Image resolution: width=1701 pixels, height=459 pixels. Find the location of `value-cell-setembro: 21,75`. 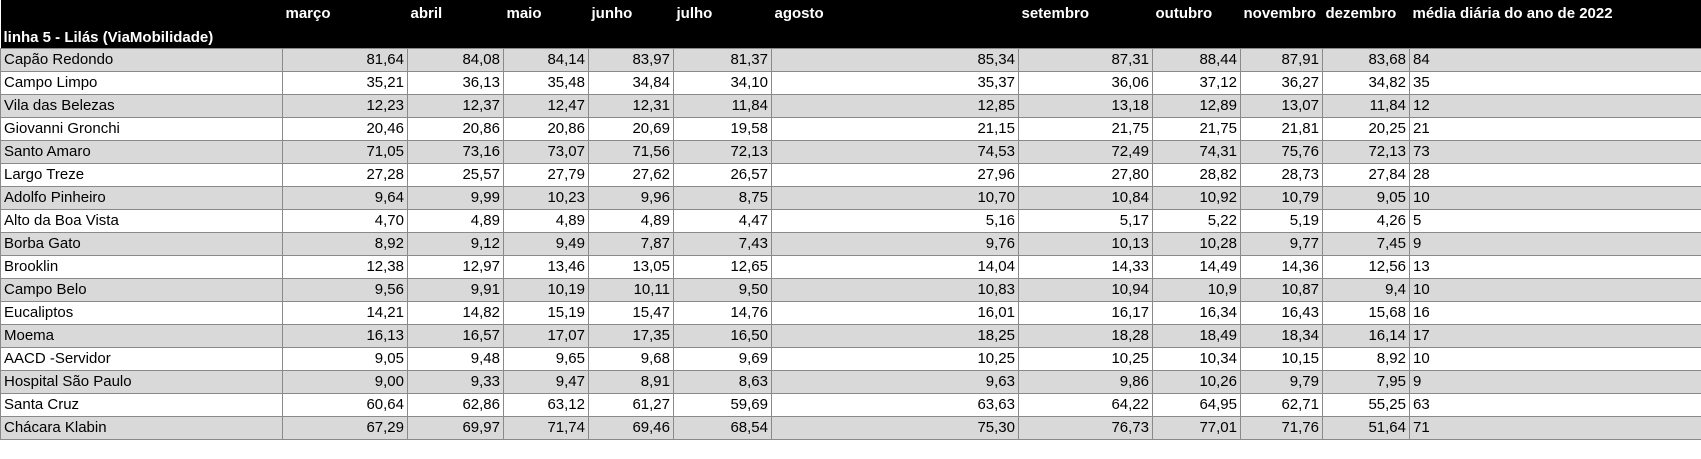

value-cell-setembro: 21,75 is located at coordinates (1085, 128).